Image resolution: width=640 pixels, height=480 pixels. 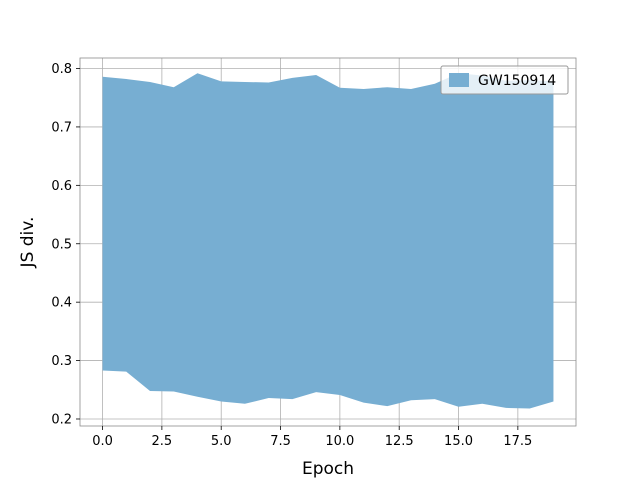 I want to click on legend: GW150914, so click(x=504, y=80).